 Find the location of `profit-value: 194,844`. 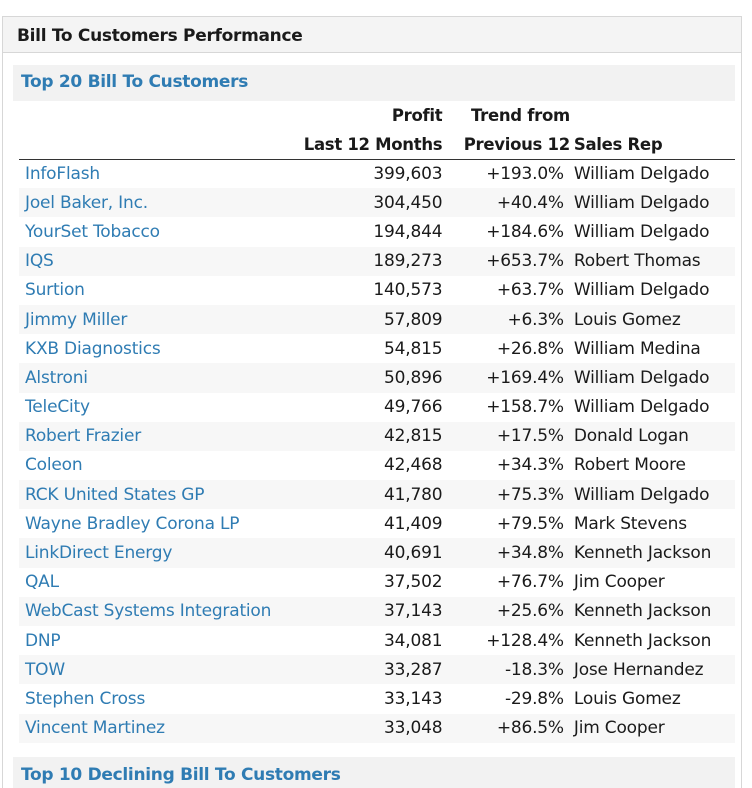

profit-value: 194,844 is located at coordinates (378, 232).